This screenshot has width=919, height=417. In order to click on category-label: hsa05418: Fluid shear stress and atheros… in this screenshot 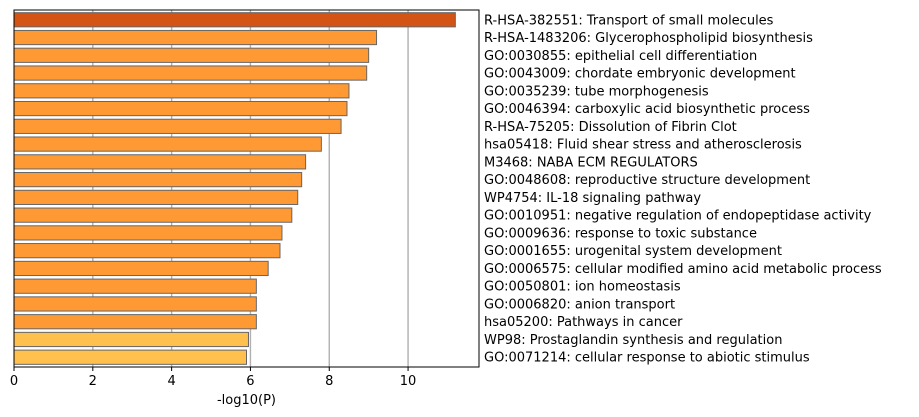, I will do `click(643, 145)`.